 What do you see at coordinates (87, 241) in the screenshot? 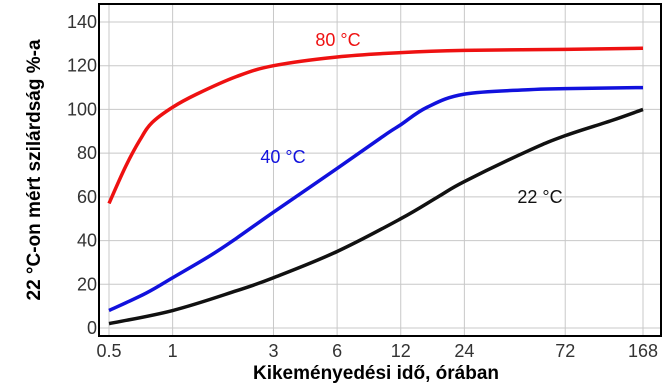
I see `y-tick-label: 40` at bounding box center [87, 241].